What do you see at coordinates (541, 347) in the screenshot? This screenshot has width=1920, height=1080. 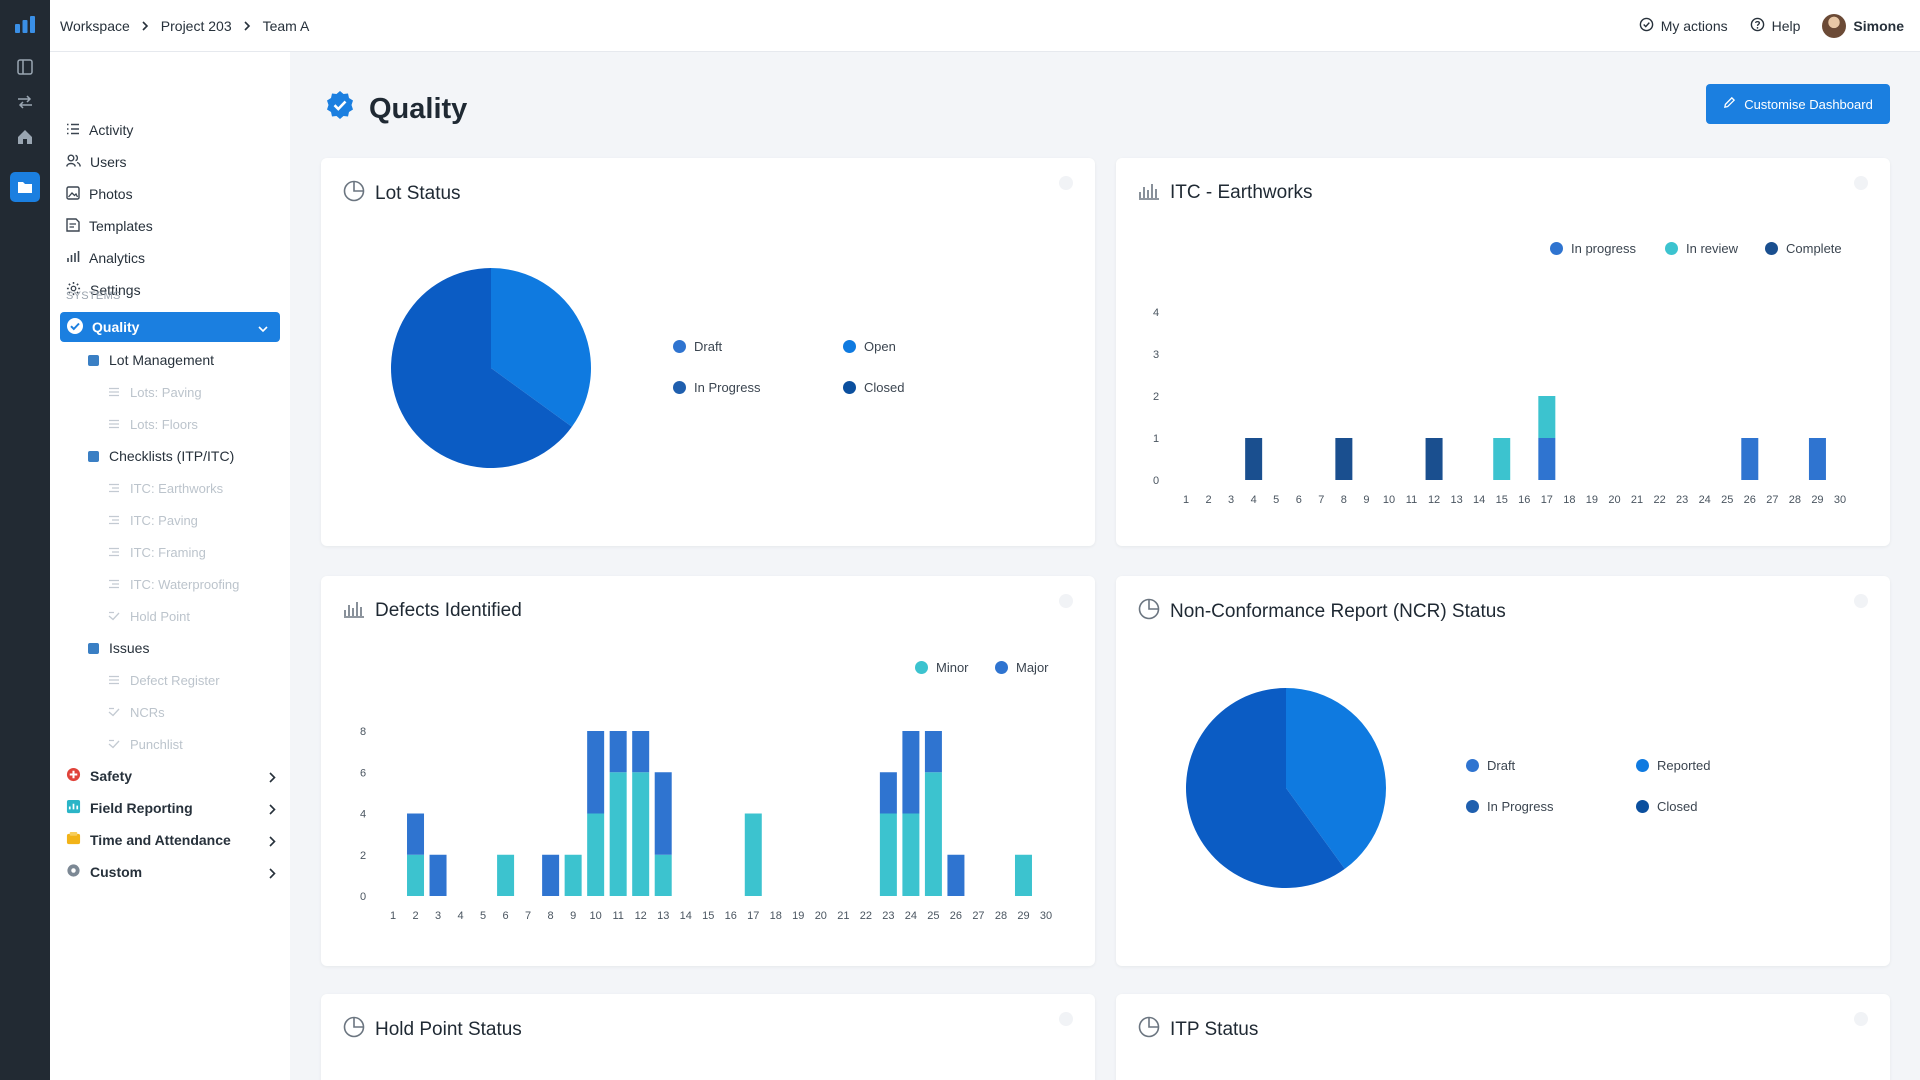 I see `pie-slice-open` at bounding box center [541, 347].